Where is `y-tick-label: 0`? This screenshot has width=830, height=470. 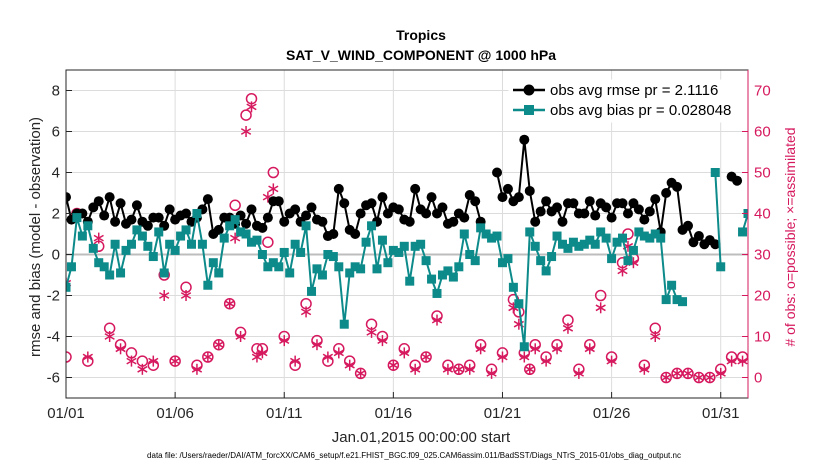 y-tick-label: 0 is located at coordinates (56, 255).